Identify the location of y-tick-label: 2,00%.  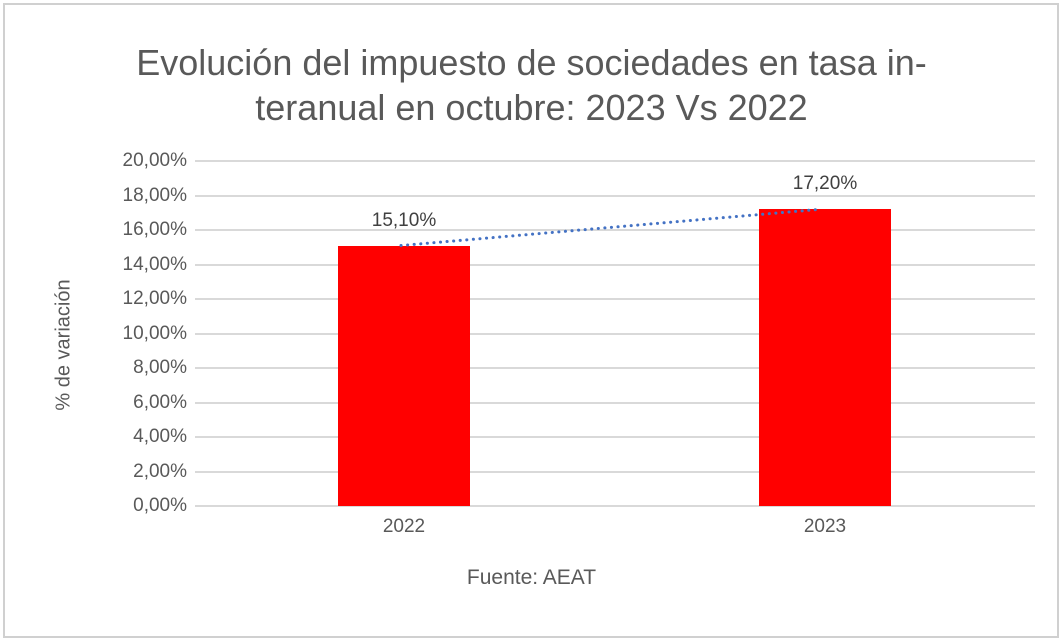
(160, 471).